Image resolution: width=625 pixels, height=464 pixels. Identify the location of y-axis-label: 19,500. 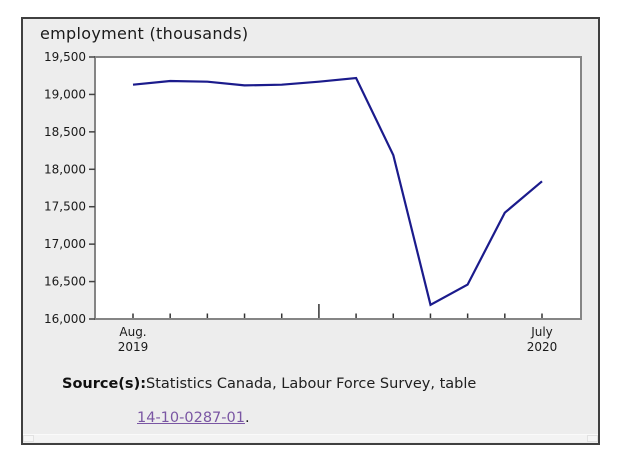
(65, 57).